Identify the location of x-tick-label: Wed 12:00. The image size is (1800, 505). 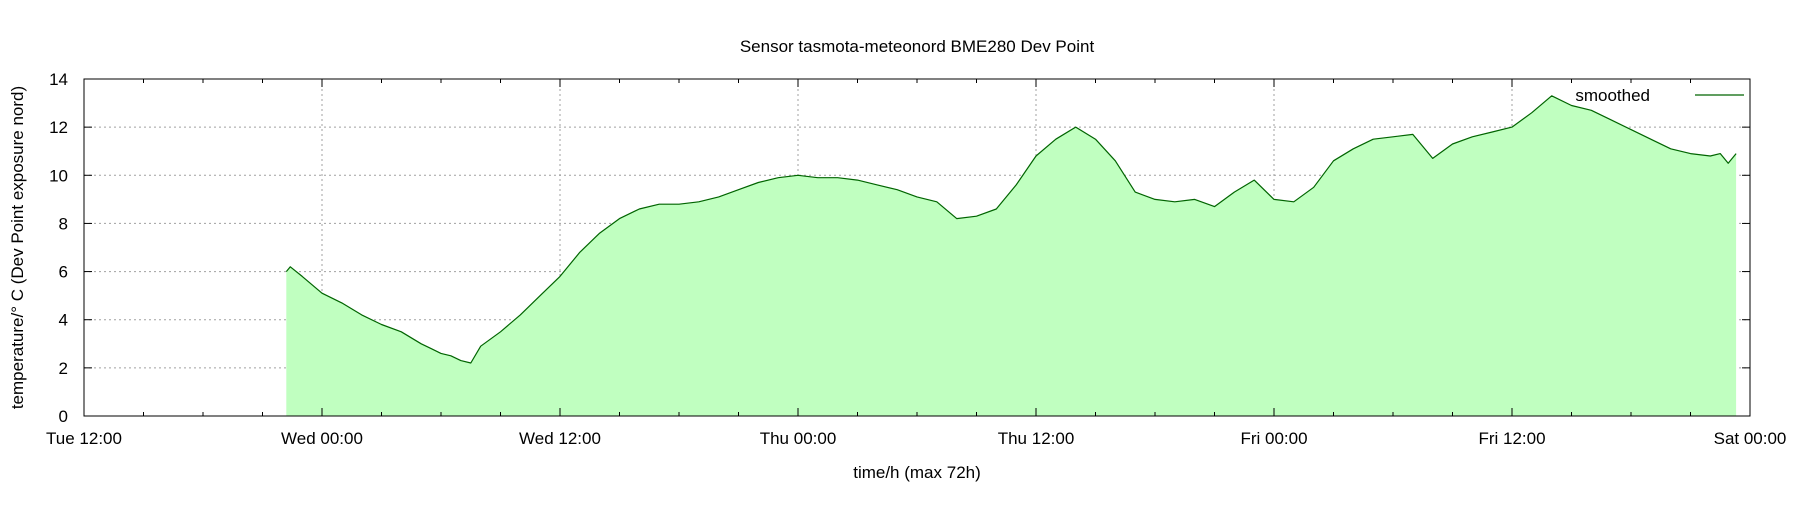
(560, 438).